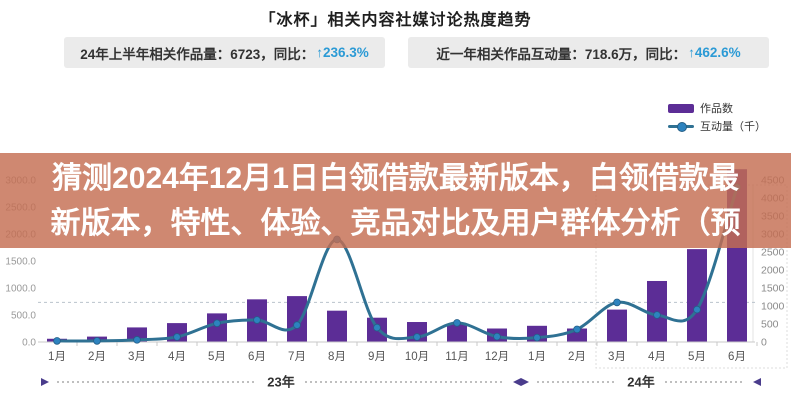 Image resolution: width=791 pixels, height=400 pixels. What do you see at coordinates (20, 289) in the screenshot?
I see `axis-label: 1000.0` at bounding box center [20, 289].